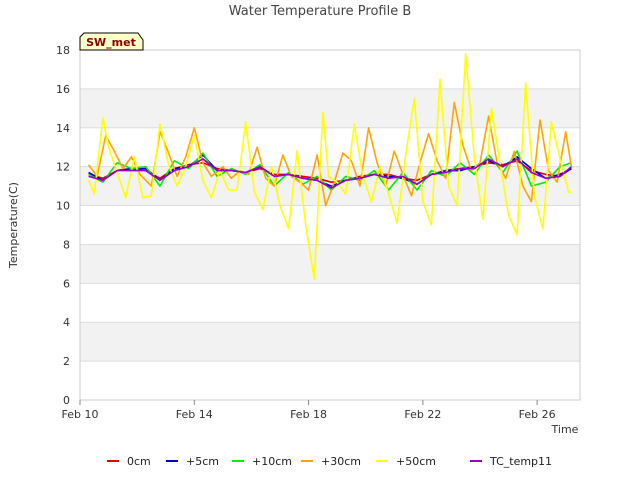  I want to click on site-badge-label: SW_met, so click(111, 42).